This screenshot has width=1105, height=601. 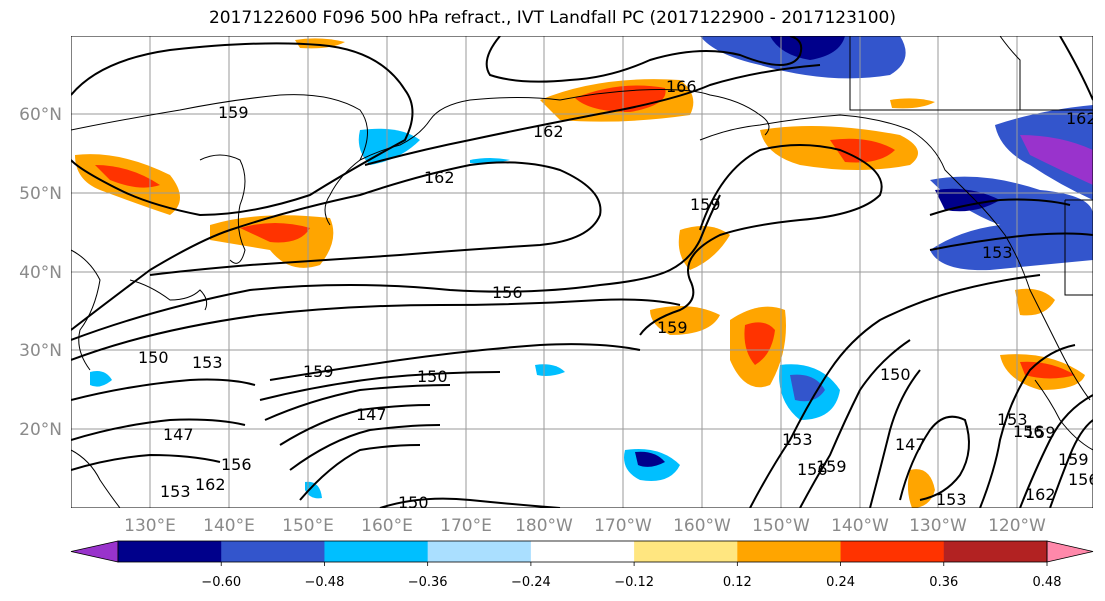 What do you see at coordinates (938, 526) in the screenshot?
I see `lon-label: 130°W` at bounding box center [938, 526].